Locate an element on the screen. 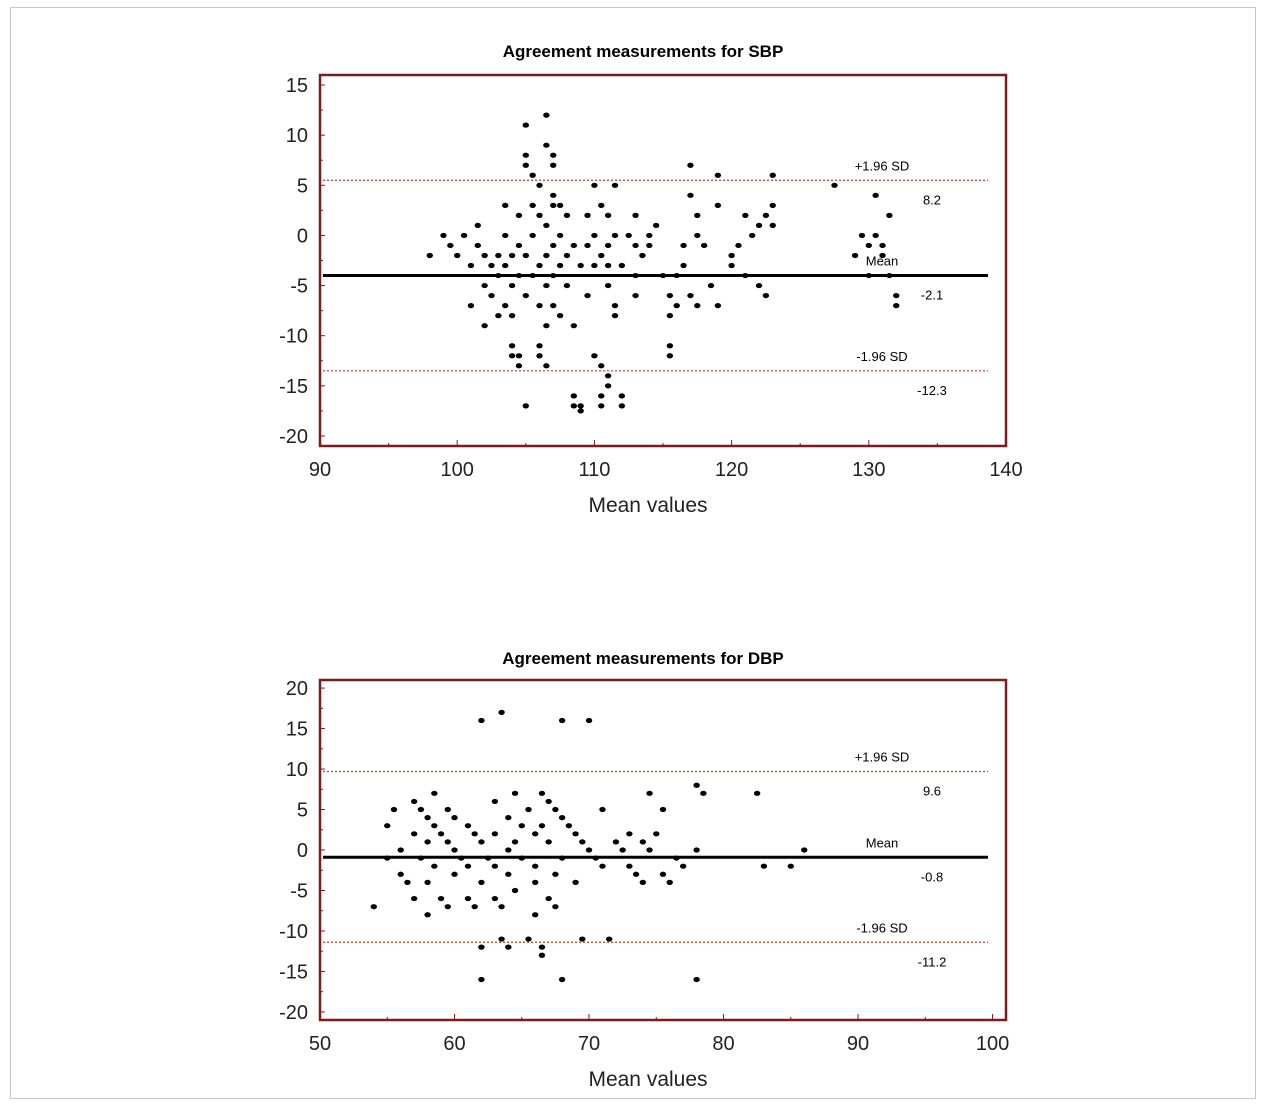 The height and width of the screenshot is (1106, 1267). y-tick-label: -20 is located at coordinates (293, 437).